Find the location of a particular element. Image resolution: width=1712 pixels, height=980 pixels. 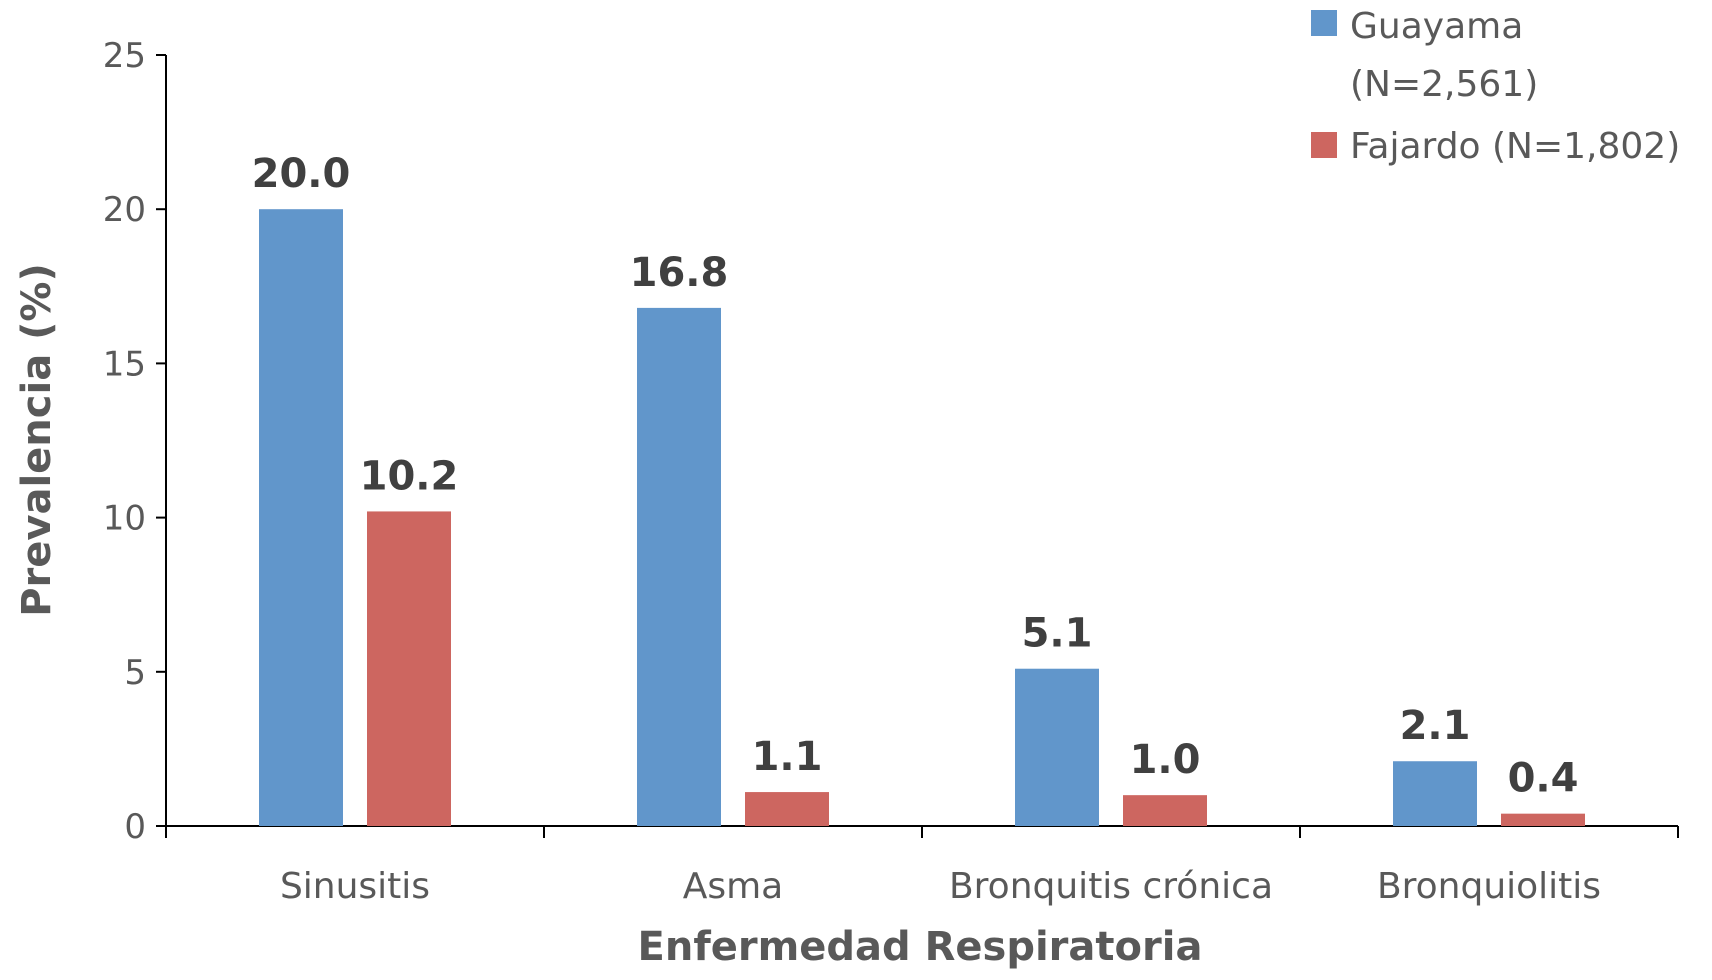

x-axis is located at coordinates (922, 831).